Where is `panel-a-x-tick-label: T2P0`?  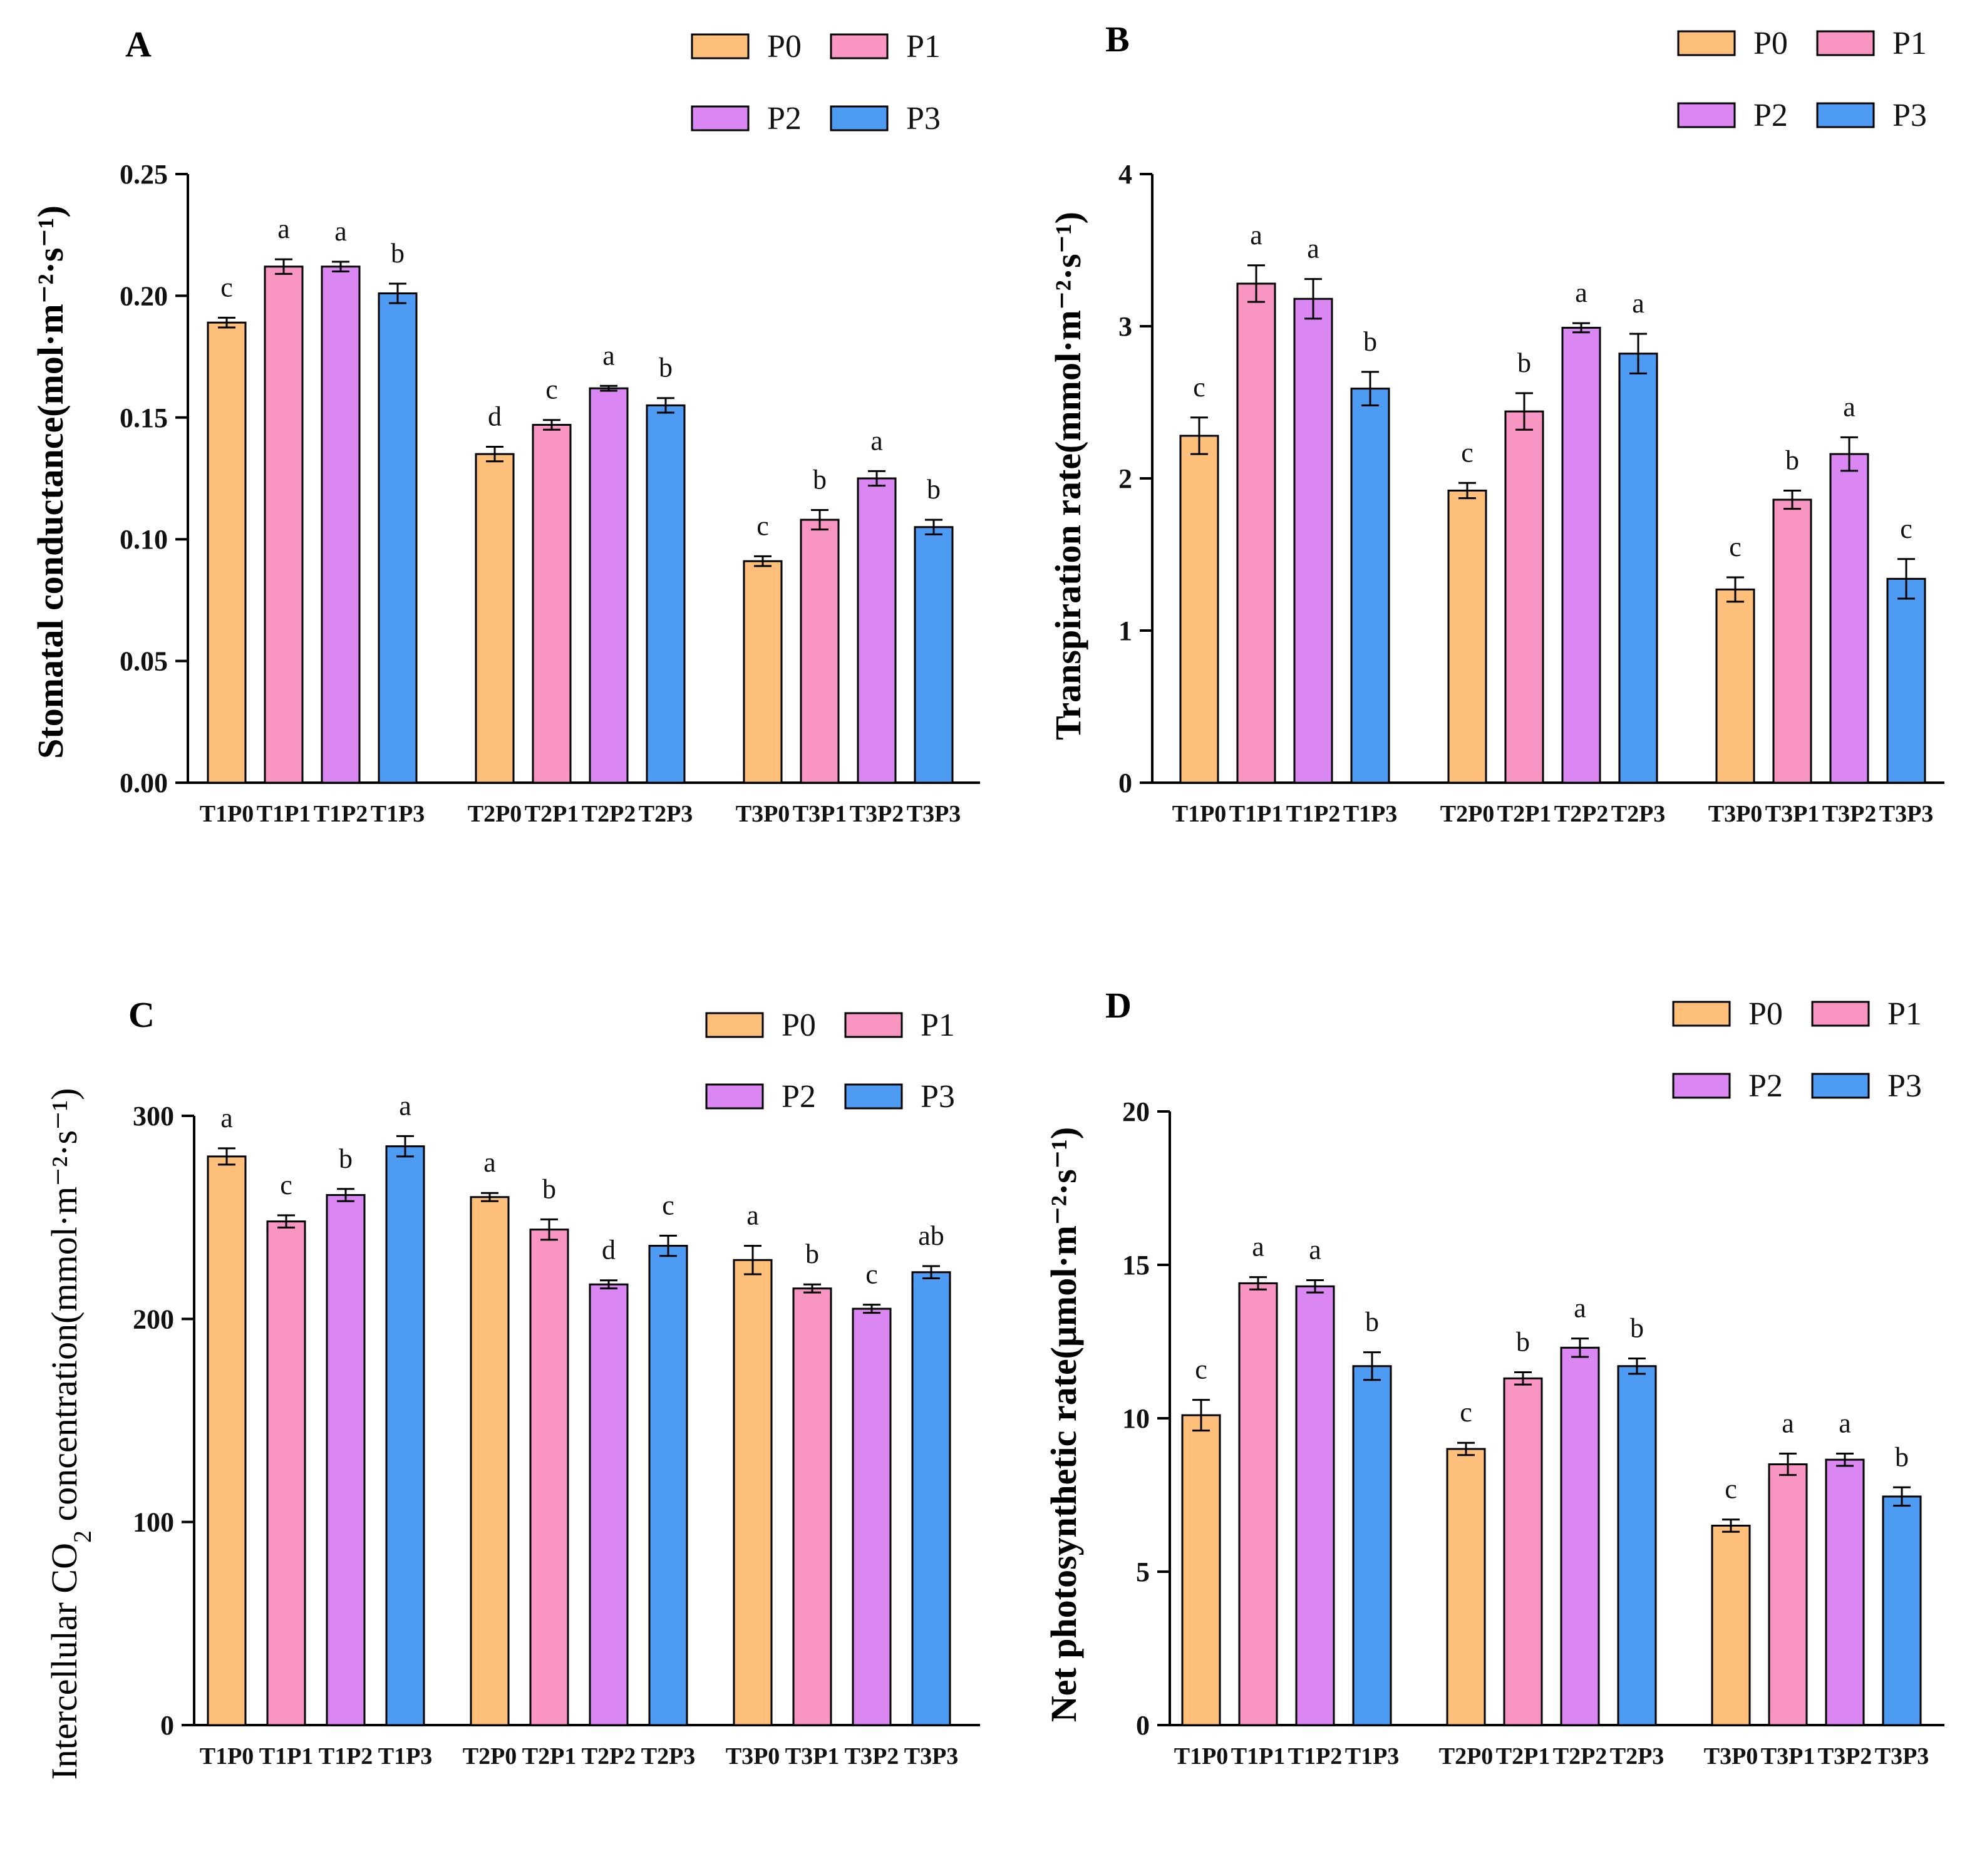 panel-a-x-tick-label: T2P0 is located at coordinates (495, 814).